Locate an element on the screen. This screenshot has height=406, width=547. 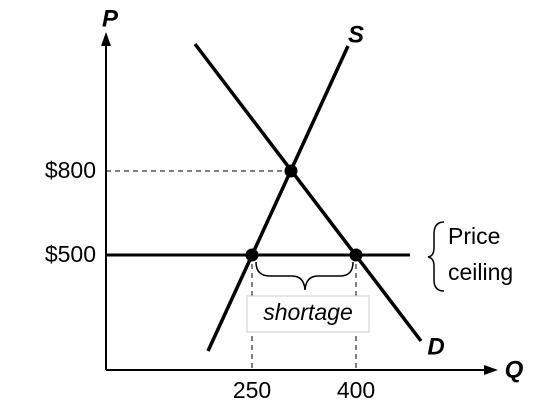
demand-label: D is located at coordinates (435, 346).